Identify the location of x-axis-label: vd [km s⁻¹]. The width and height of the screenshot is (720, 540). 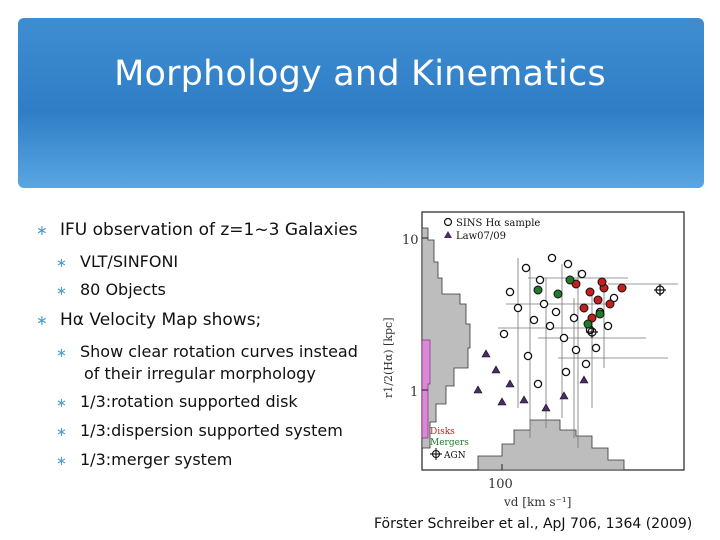
(537, 502).